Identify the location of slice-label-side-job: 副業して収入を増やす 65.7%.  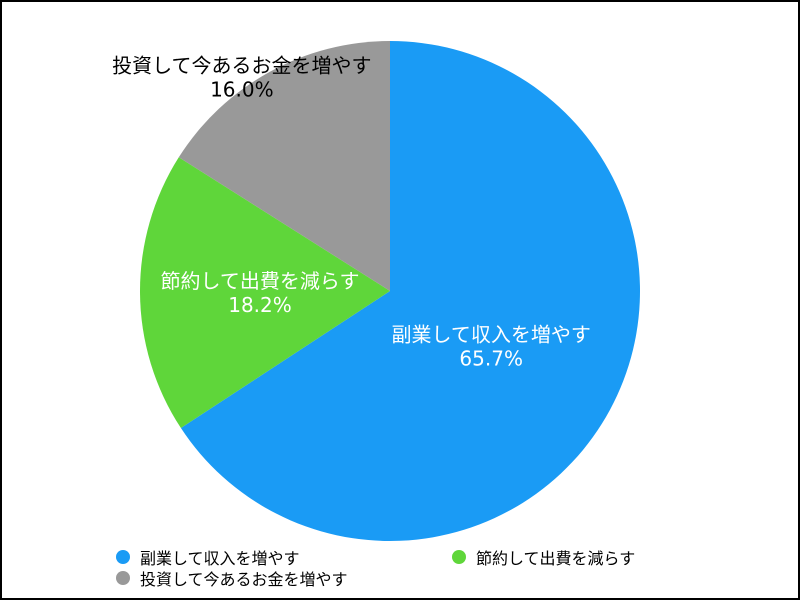
(490, 347).